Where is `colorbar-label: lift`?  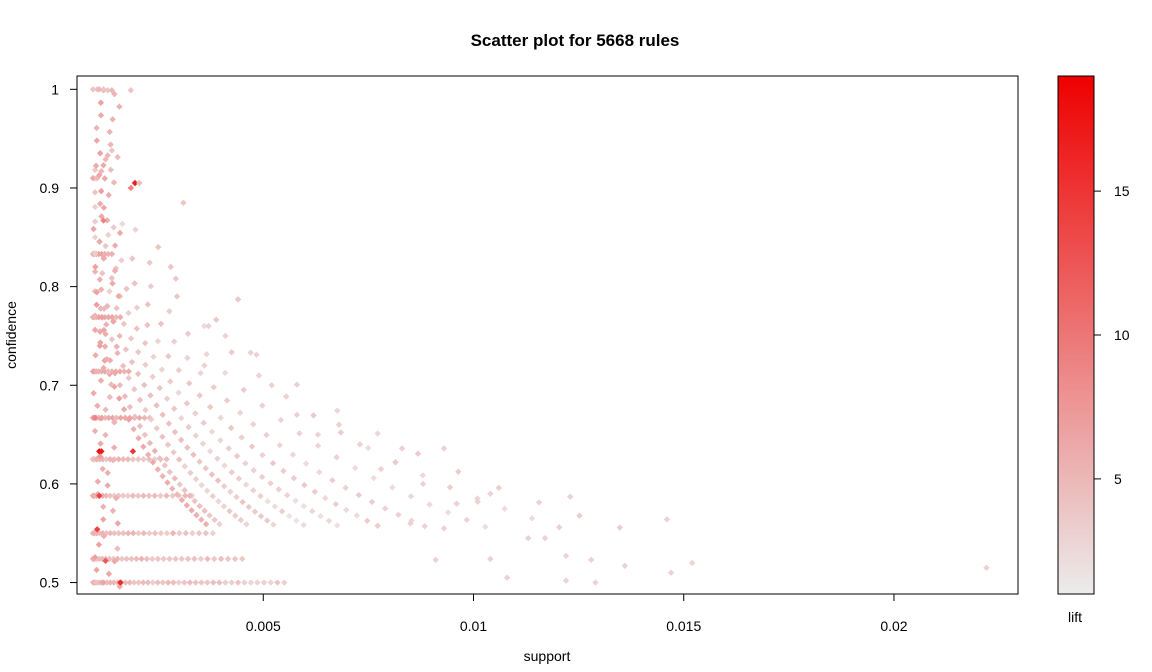 colorbar-label: lift is located at coordinates (1075, 617).